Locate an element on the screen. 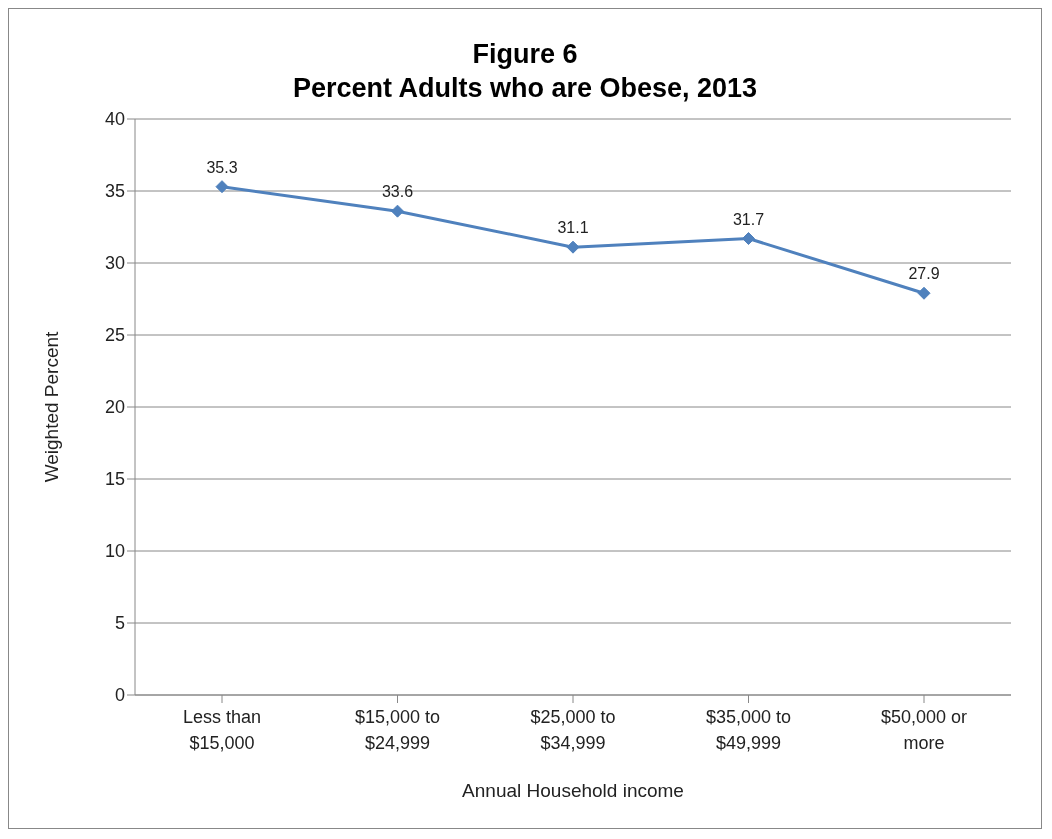  chart-subtitle: Percent Adults who are Obese, 2013 is located at coordinates (525, 88).